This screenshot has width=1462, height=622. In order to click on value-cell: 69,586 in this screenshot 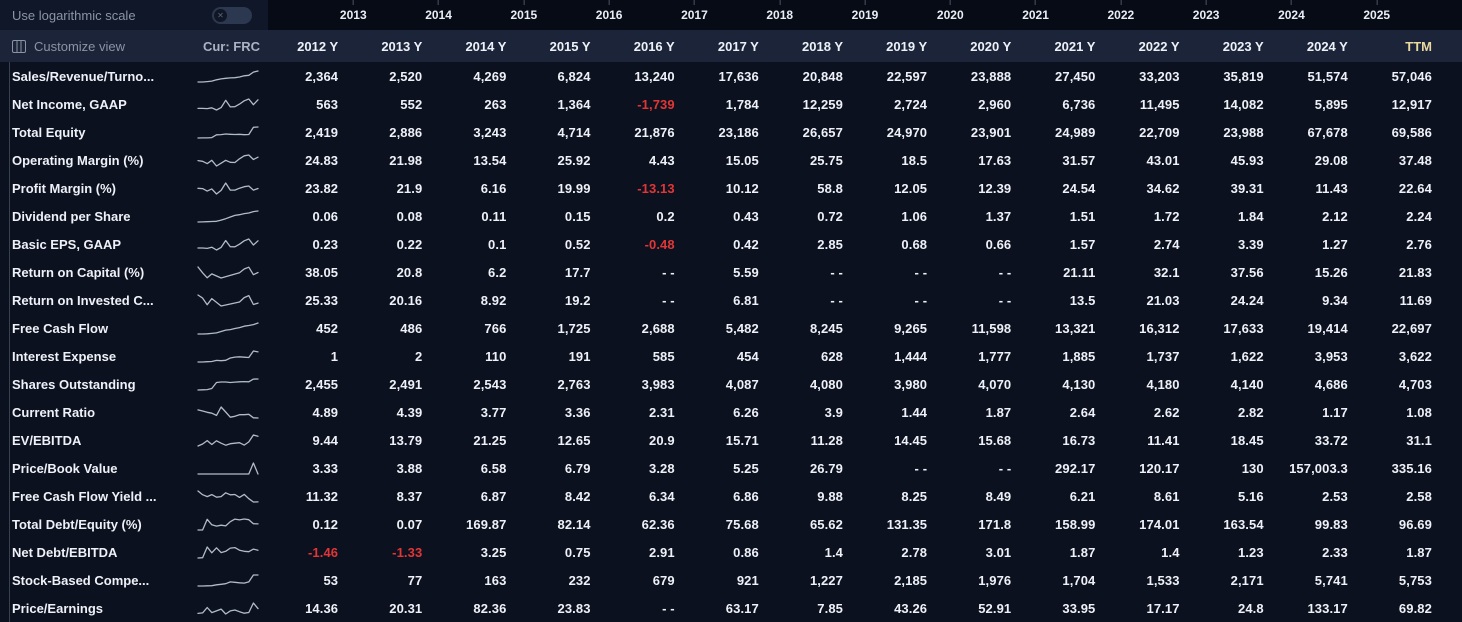, I will do `click(1411, 132)`.